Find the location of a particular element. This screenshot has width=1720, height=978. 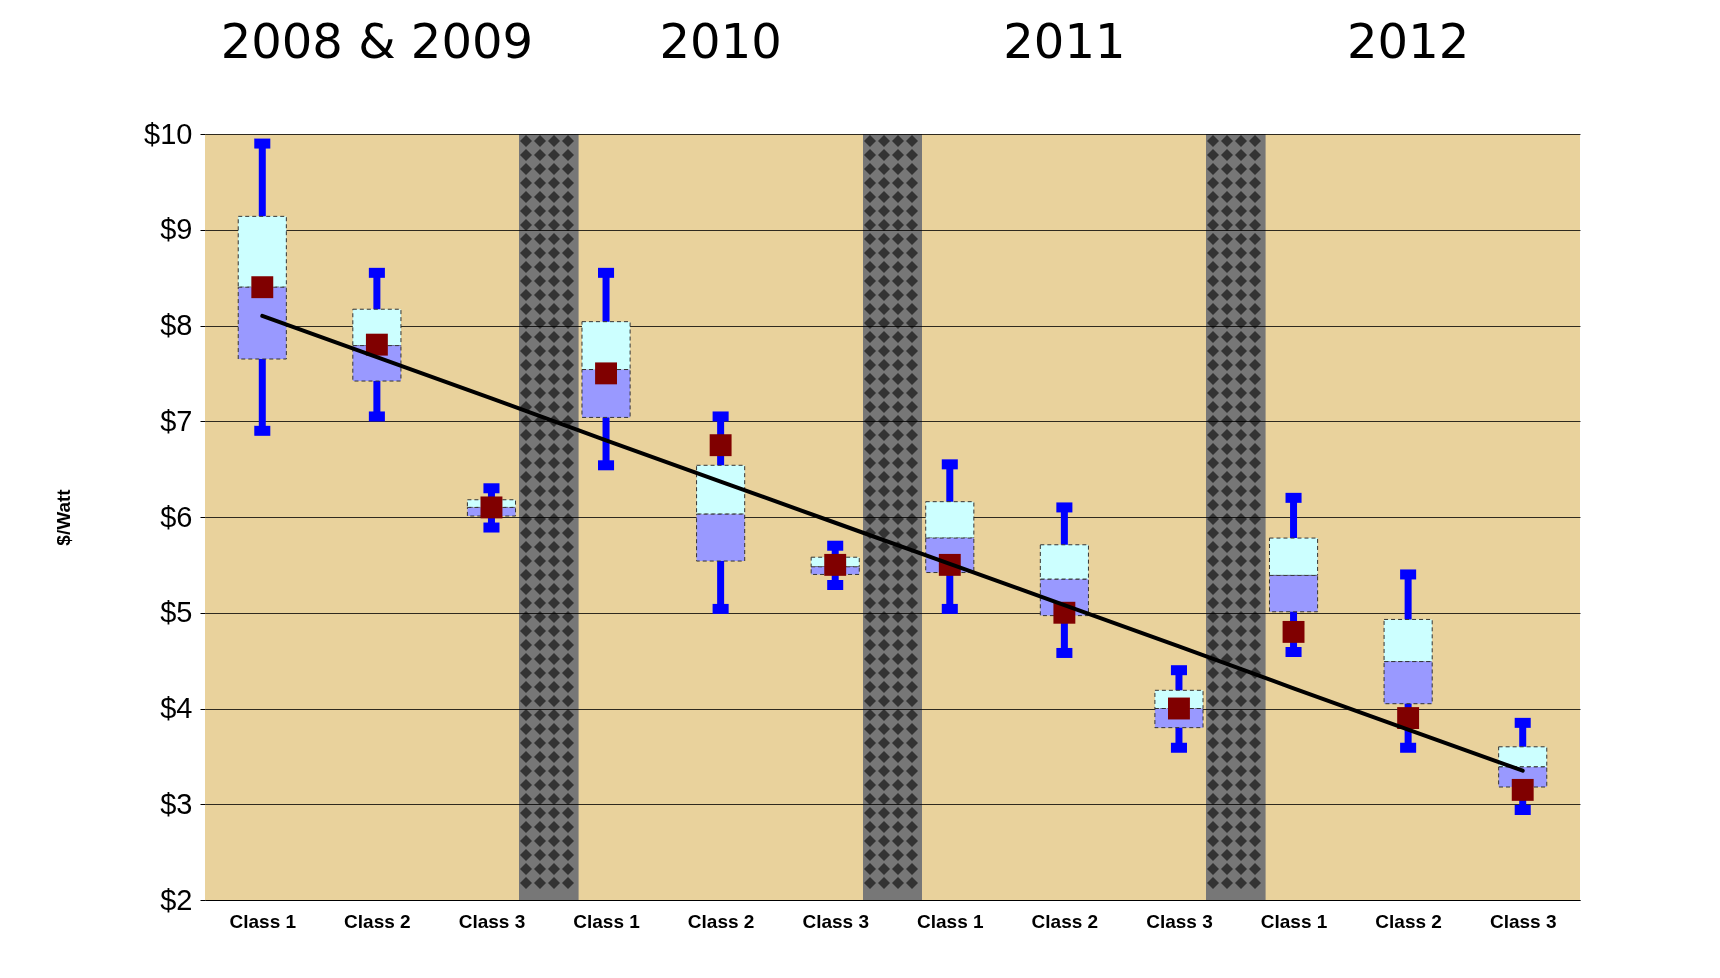

y-tick-label: $6 is located at coordinates (176, 516).